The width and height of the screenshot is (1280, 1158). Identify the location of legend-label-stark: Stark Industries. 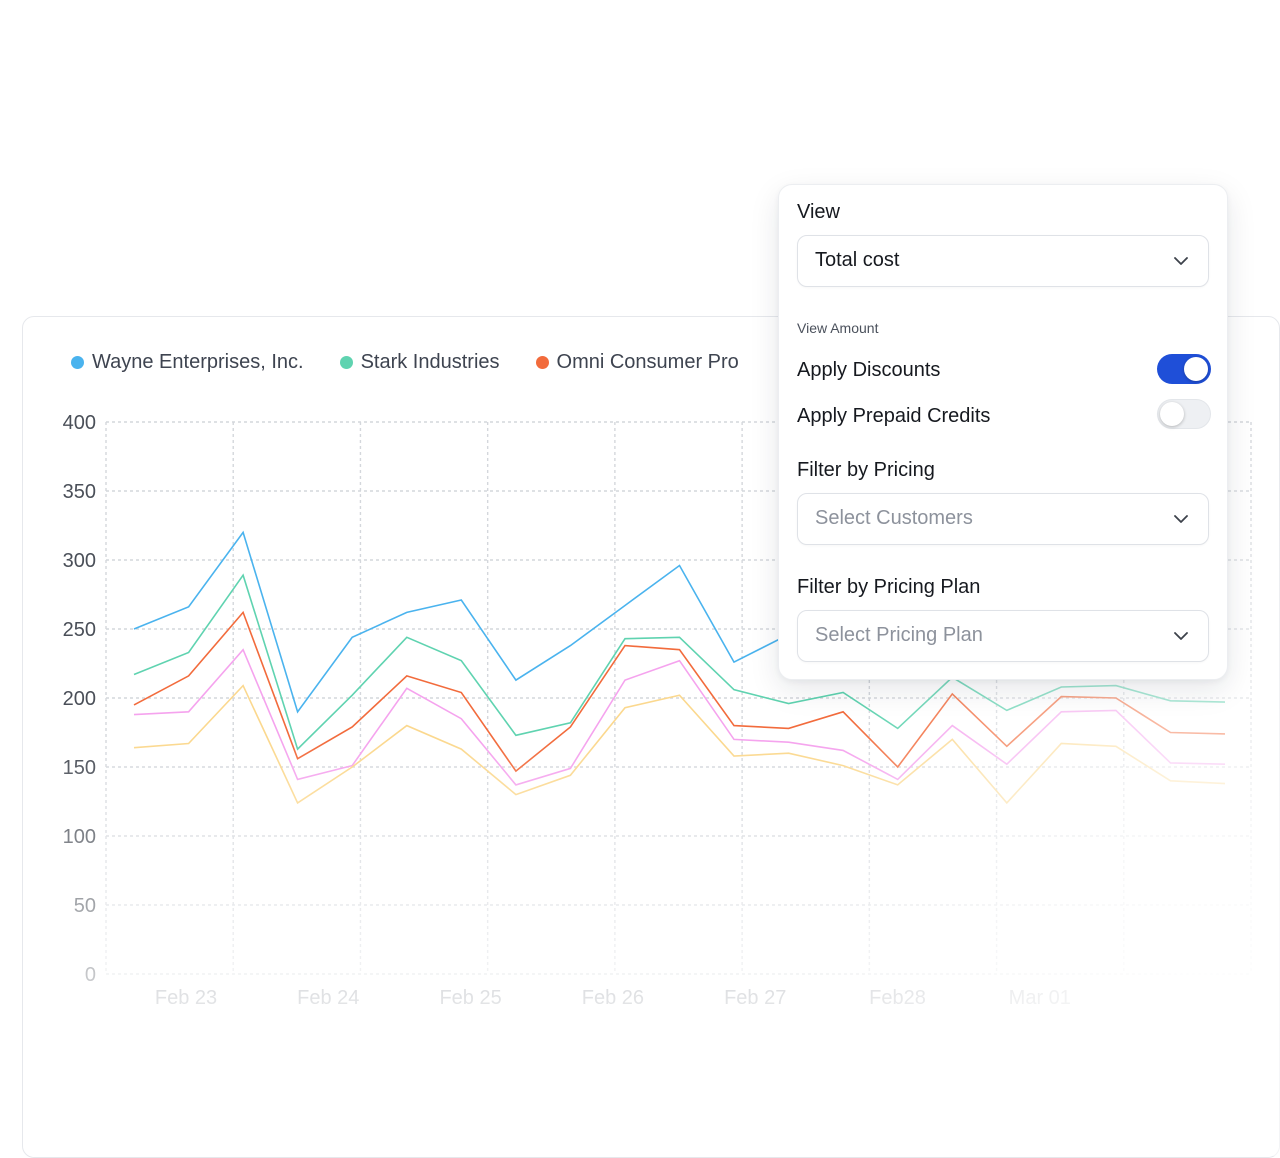
(430, 362).